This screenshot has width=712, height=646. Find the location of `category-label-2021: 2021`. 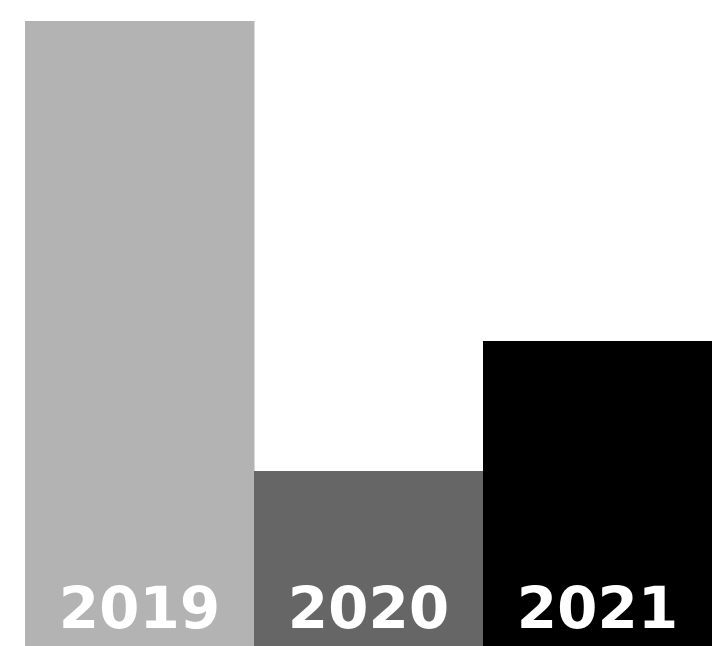

category-label-2021: 2021 is located at coordinates (597, 608).